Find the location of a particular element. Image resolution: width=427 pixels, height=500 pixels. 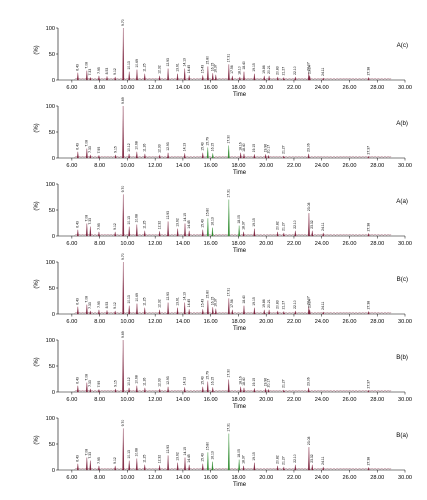

peak-16.37 is located at coordinates (215, 311).